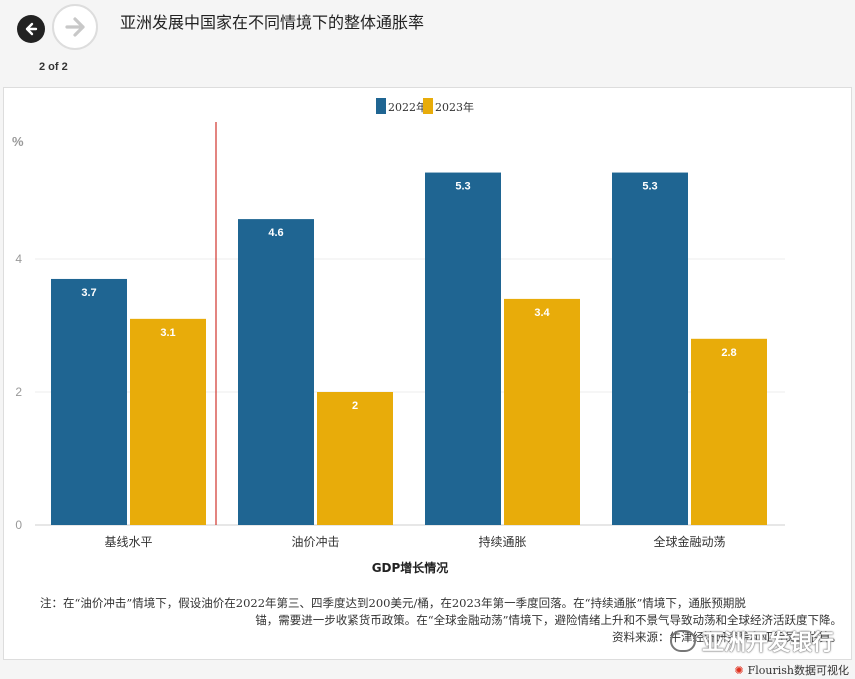 The height and width of the screenshot is (679, 855). What do you see at coordinates (18, 525) in the screenshot?
I see `y-tick-label: 0` at bounding box center [18, 525].